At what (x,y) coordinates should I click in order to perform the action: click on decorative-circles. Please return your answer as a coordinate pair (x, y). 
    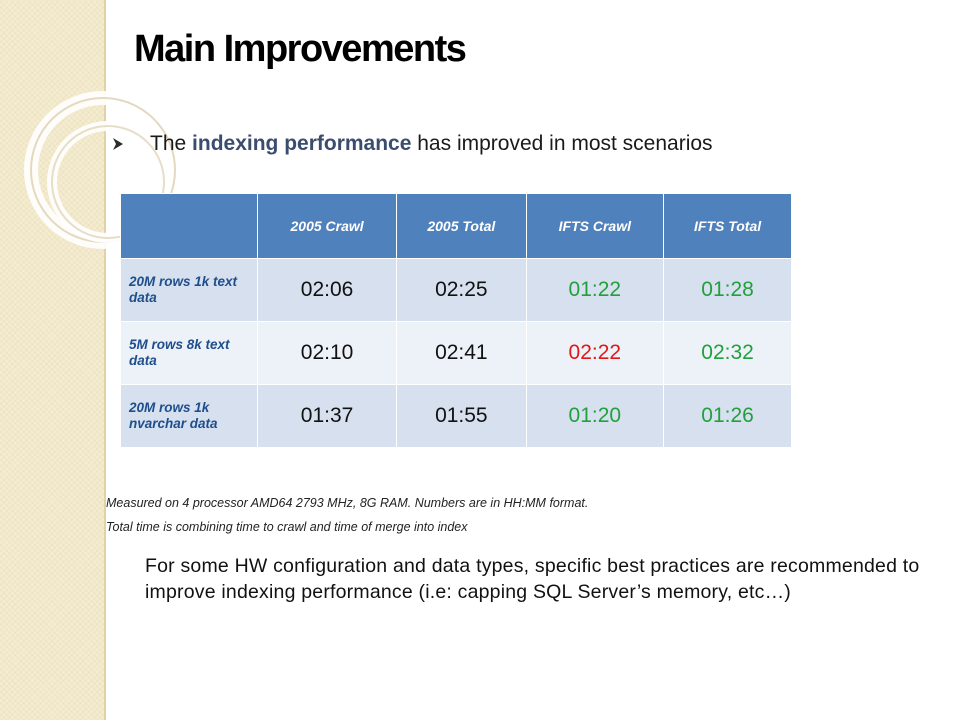
    Looking at the image, I should click on (103, 170).